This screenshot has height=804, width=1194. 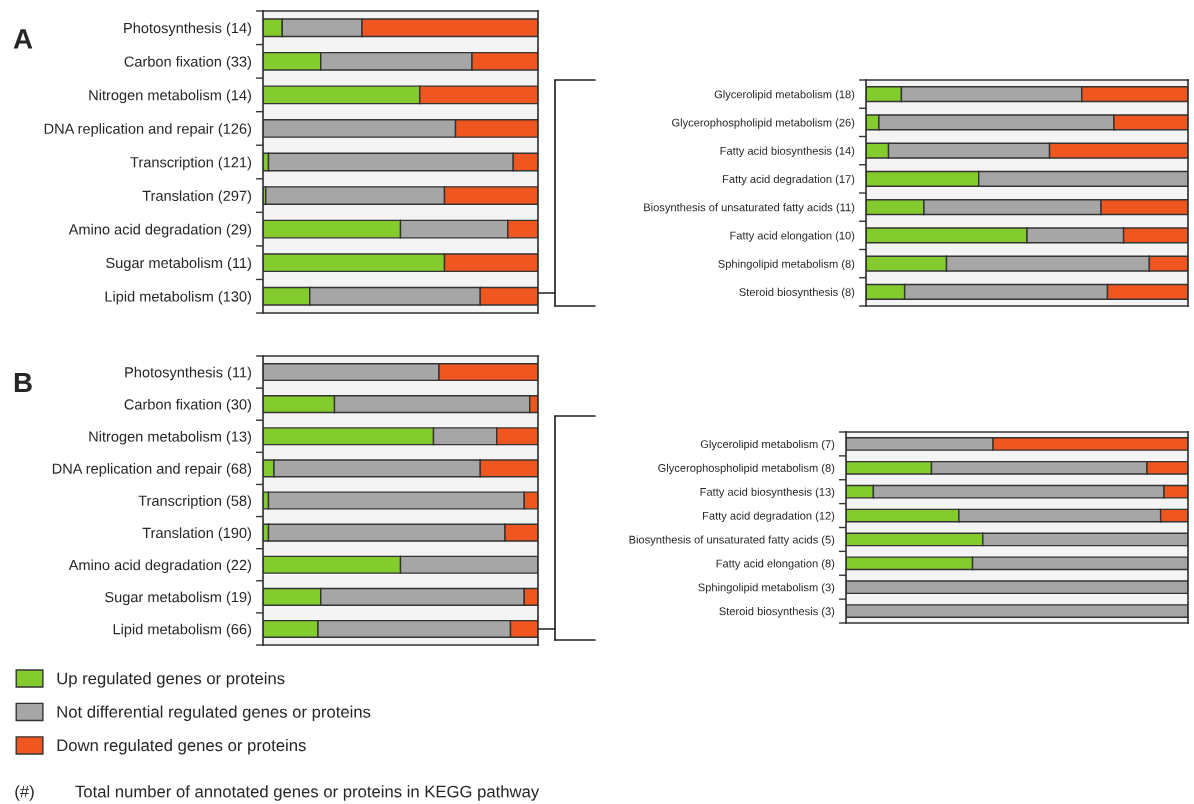 What do you see at coordinates (23, 382) in the screenshot?
I see `text: B` at bounding box center [23, 382].